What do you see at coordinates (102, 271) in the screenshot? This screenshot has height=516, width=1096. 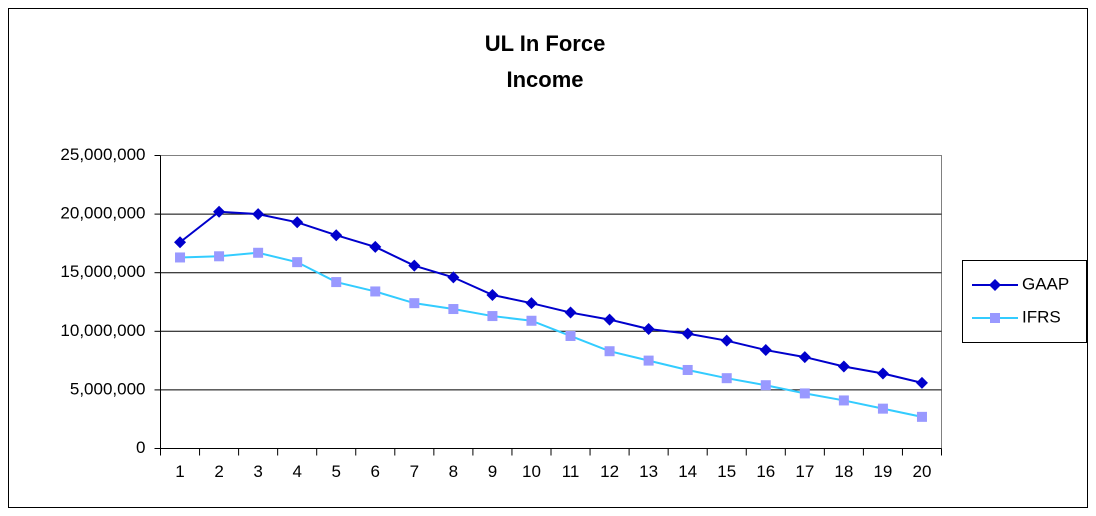 I see `y-tick-label: 15,000,000` at bounding box center [102, 271].